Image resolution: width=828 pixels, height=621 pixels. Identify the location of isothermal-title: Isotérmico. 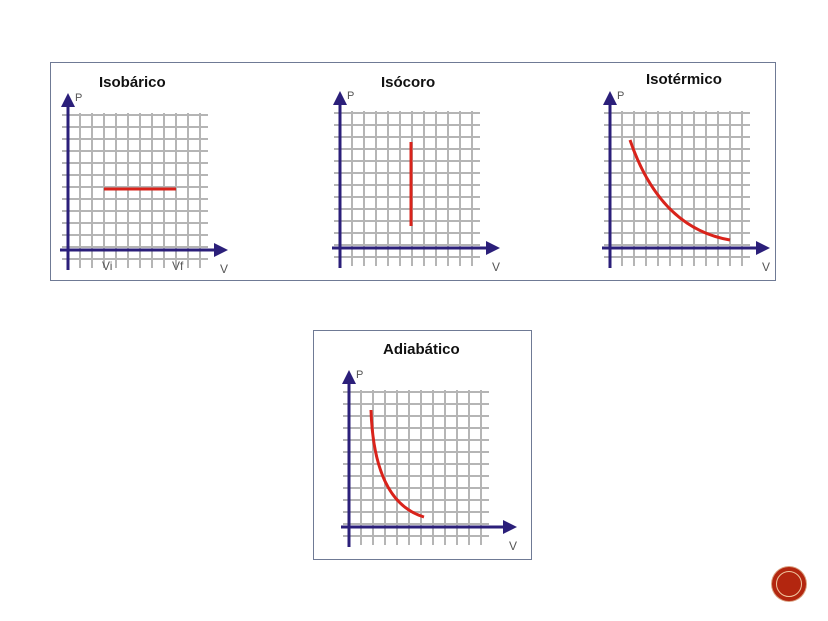
(684, 79).